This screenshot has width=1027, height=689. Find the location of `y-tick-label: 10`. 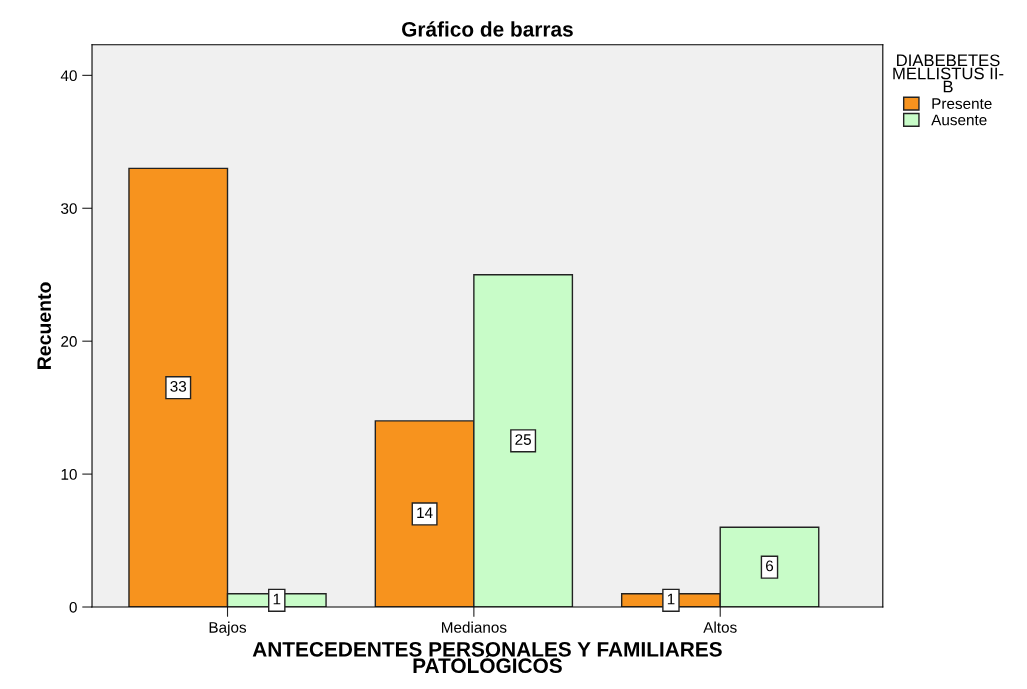

y-tick-label: 10 is located at coordinates (69, 474).